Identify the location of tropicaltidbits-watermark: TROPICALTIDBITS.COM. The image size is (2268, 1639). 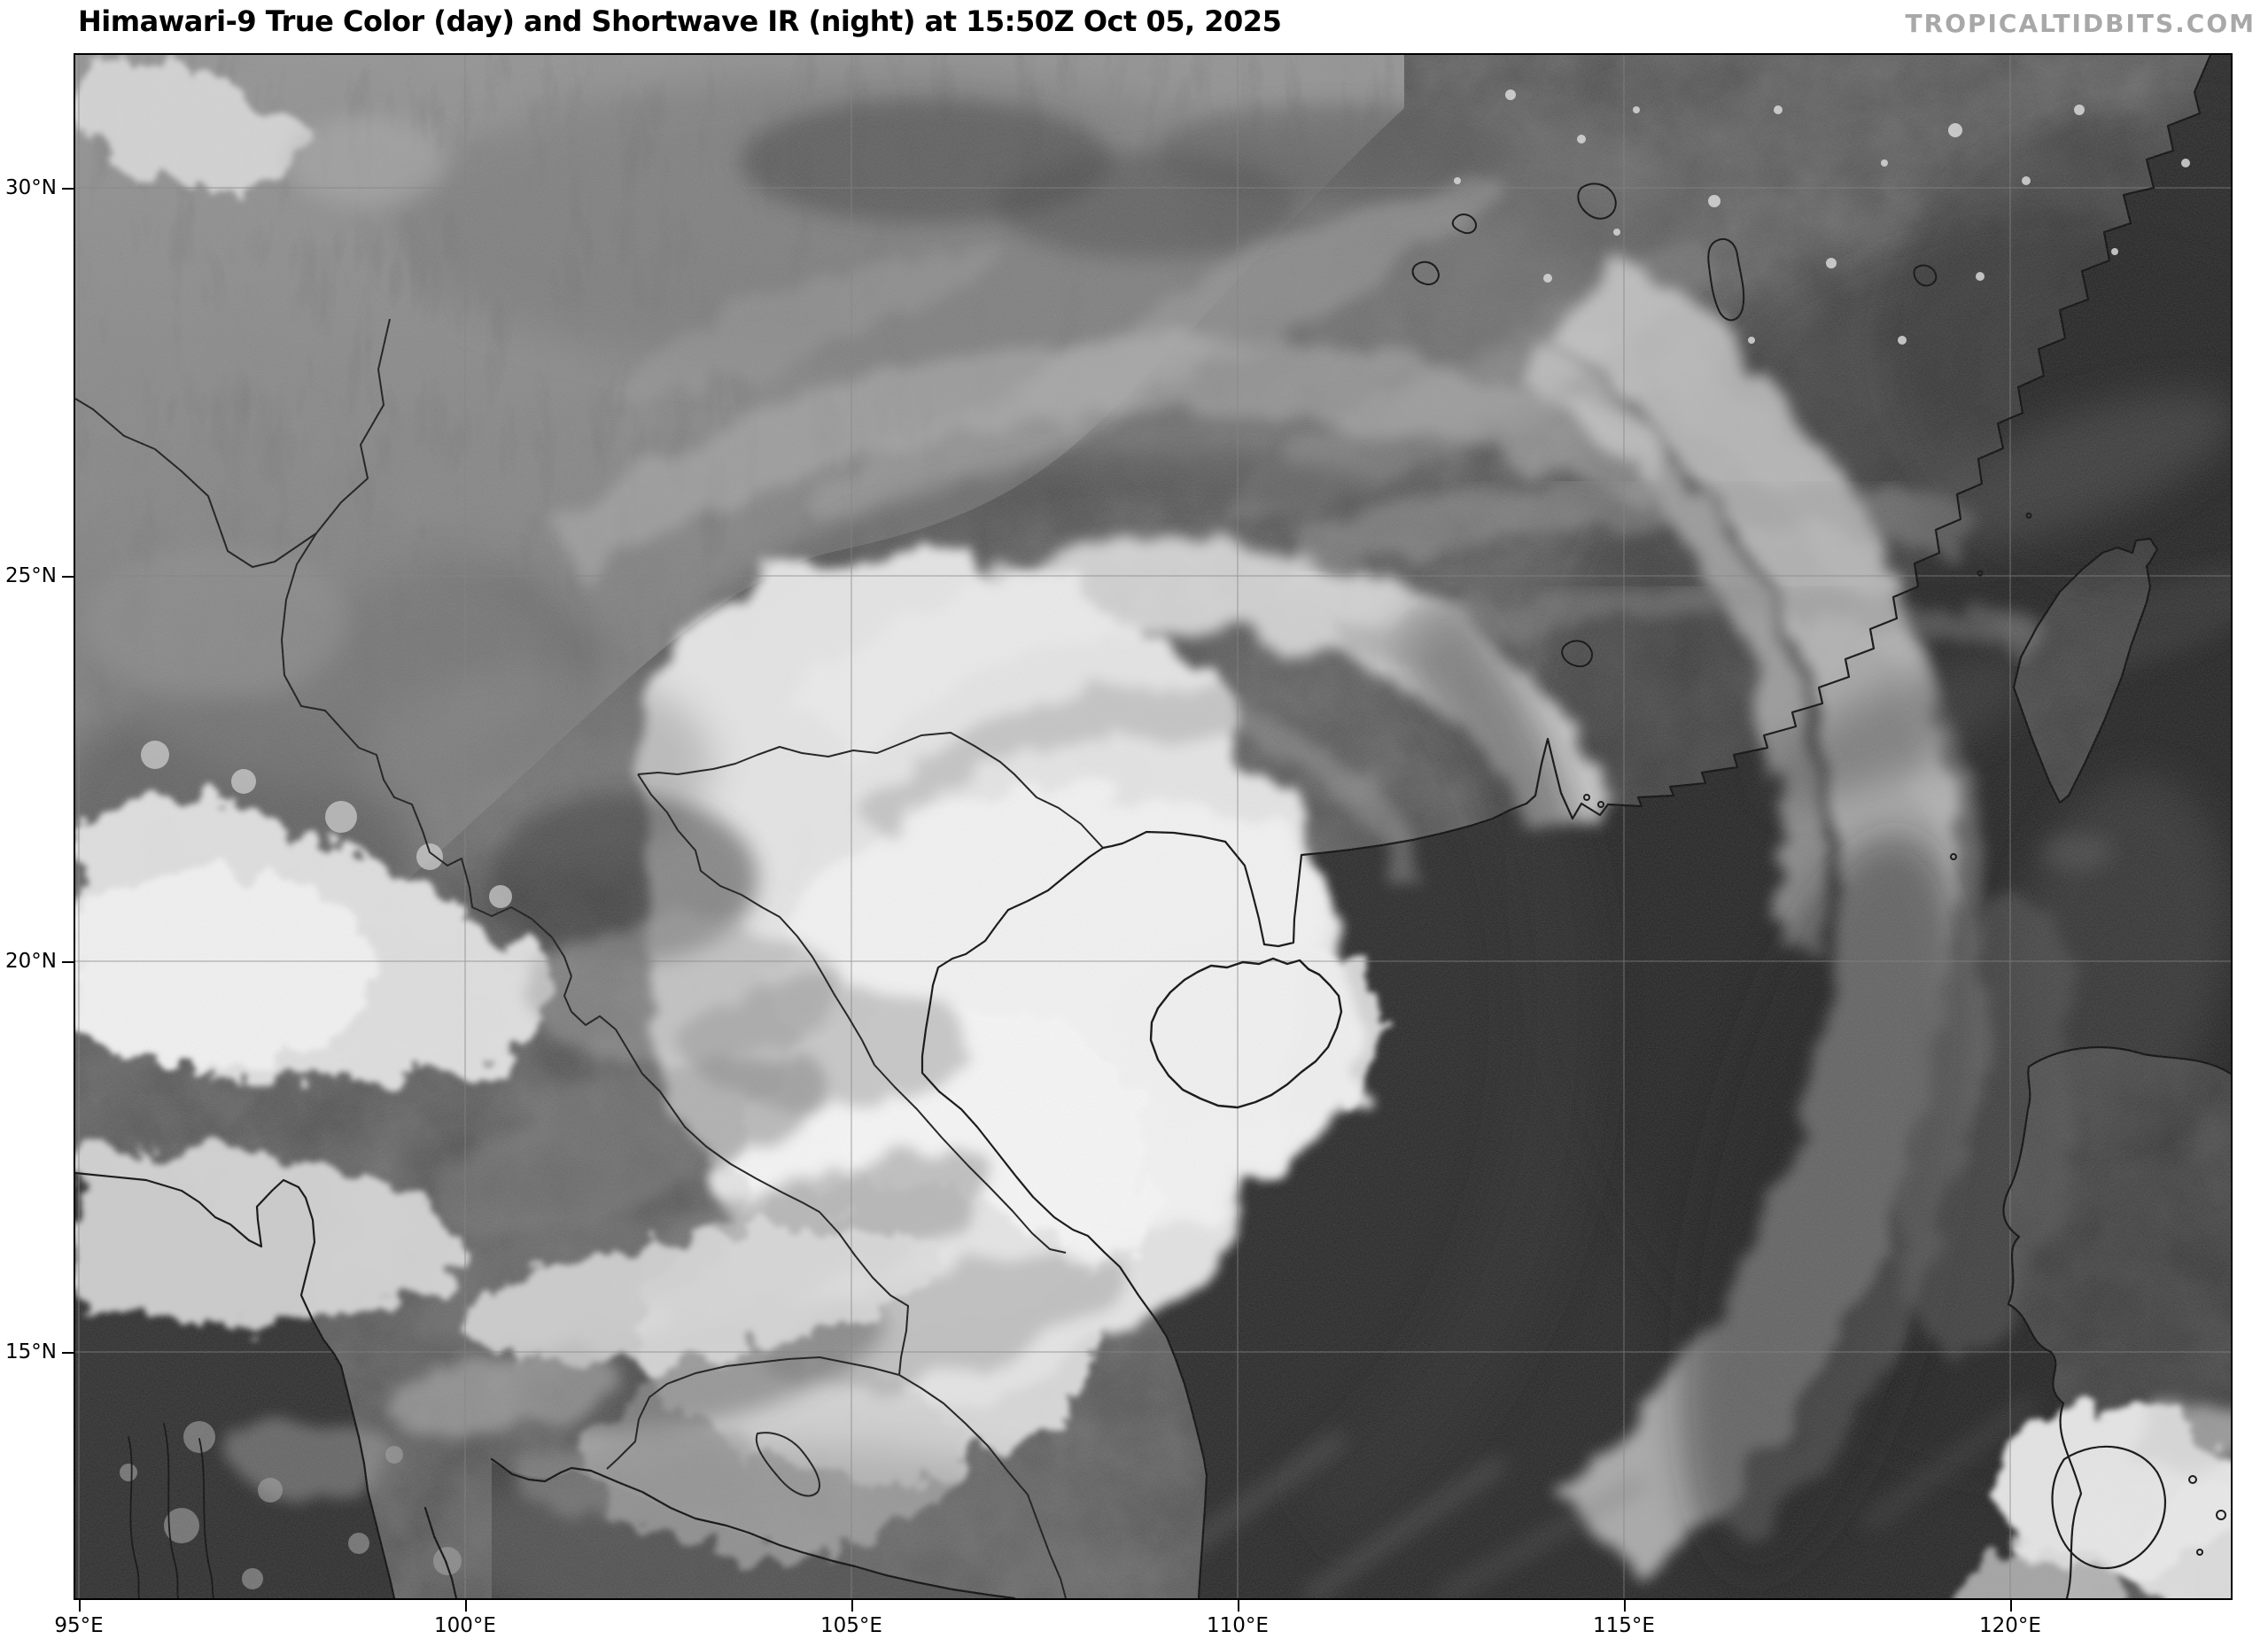
(2080, 23).